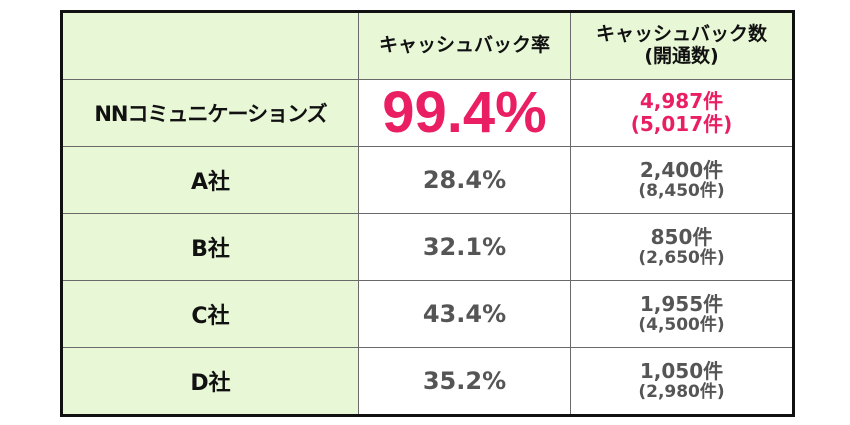  What do you see at coordinates (210, 381) in the screenshot?
I see `row-company-name: D社` at bounding box center [210, 381].